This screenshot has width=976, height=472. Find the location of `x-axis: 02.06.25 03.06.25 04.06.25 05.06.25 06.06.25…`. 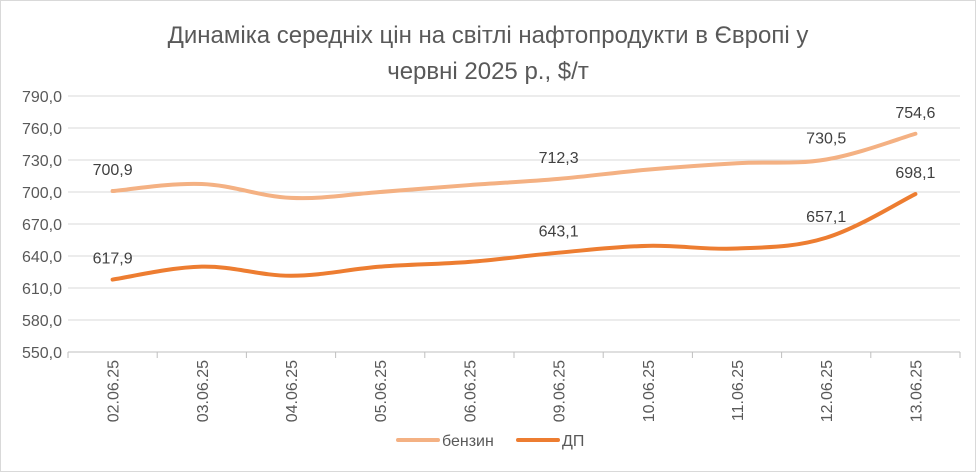

x-axis: 02.06.25 03.06.25 04.06.25 05.06.25 06.06.25… is located at coordinates (514, 386).